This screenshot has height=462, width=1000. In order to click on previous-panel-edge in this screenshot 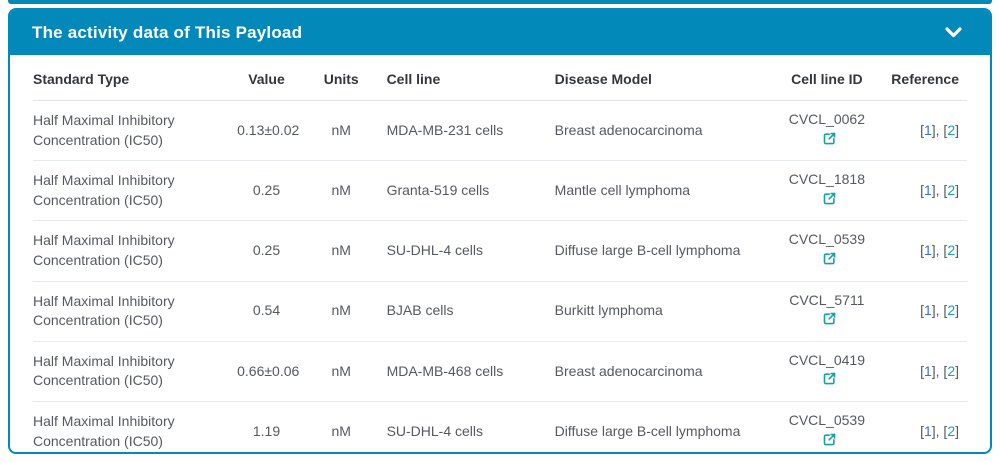, I will do `click(500, 2)`.